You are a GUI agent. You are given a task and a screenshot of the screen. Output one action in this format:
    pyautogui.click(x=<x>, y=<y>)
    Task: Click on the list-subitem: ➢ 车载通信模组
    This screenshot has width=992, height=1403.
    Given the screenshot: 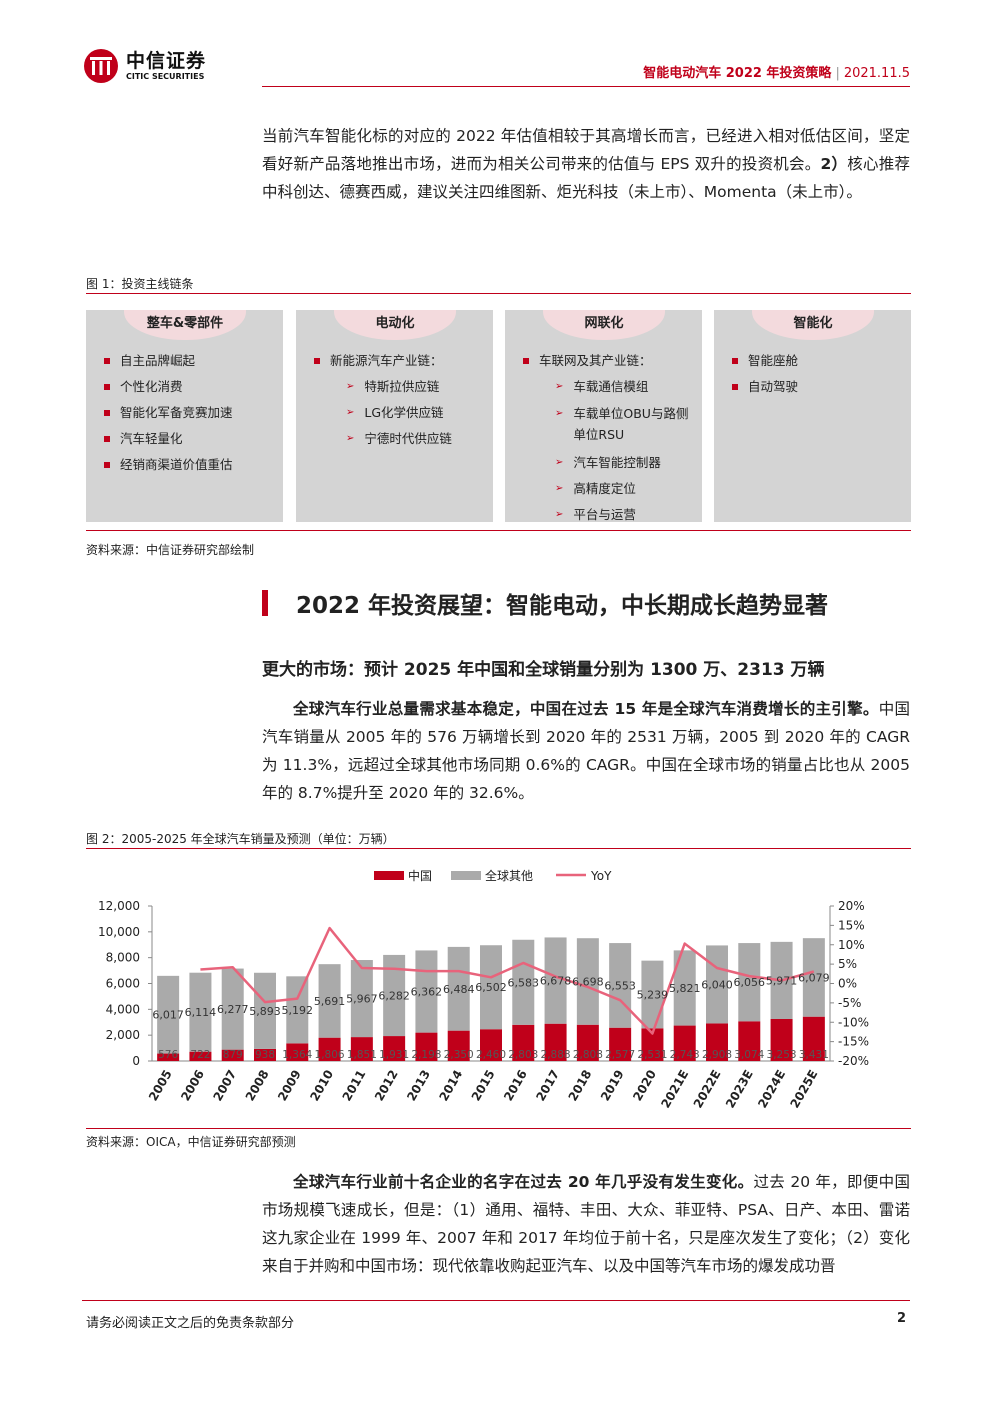 What is the action you would take?
    pyautogui.click(x=607, y=387)
    